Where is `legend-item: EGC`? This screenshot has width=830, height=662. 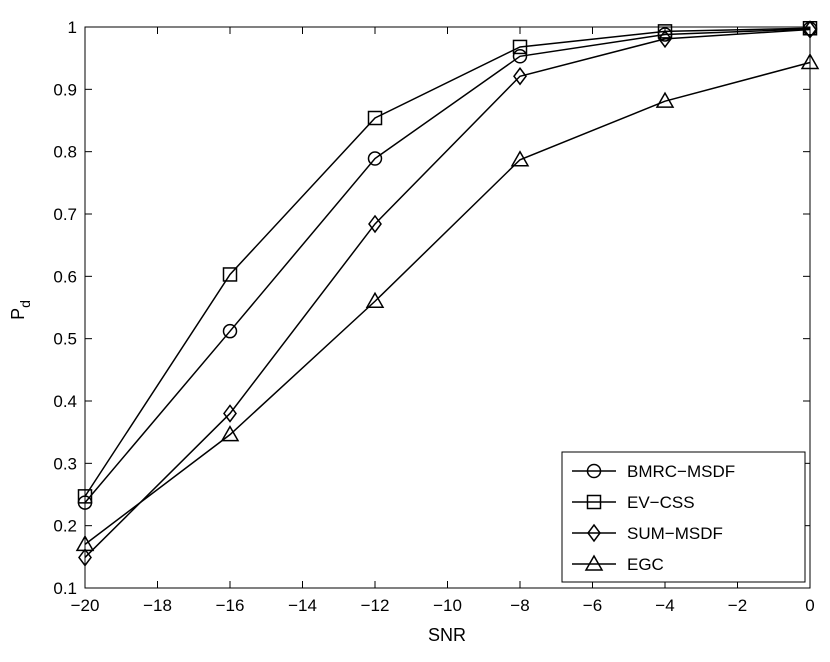
legend-item: EGC is located at coordinates (618, 564).